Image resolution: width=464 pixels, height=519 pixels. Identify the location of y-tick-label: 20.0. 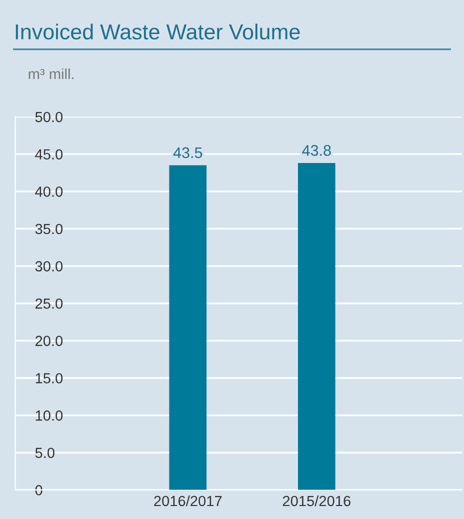
(49, 341).